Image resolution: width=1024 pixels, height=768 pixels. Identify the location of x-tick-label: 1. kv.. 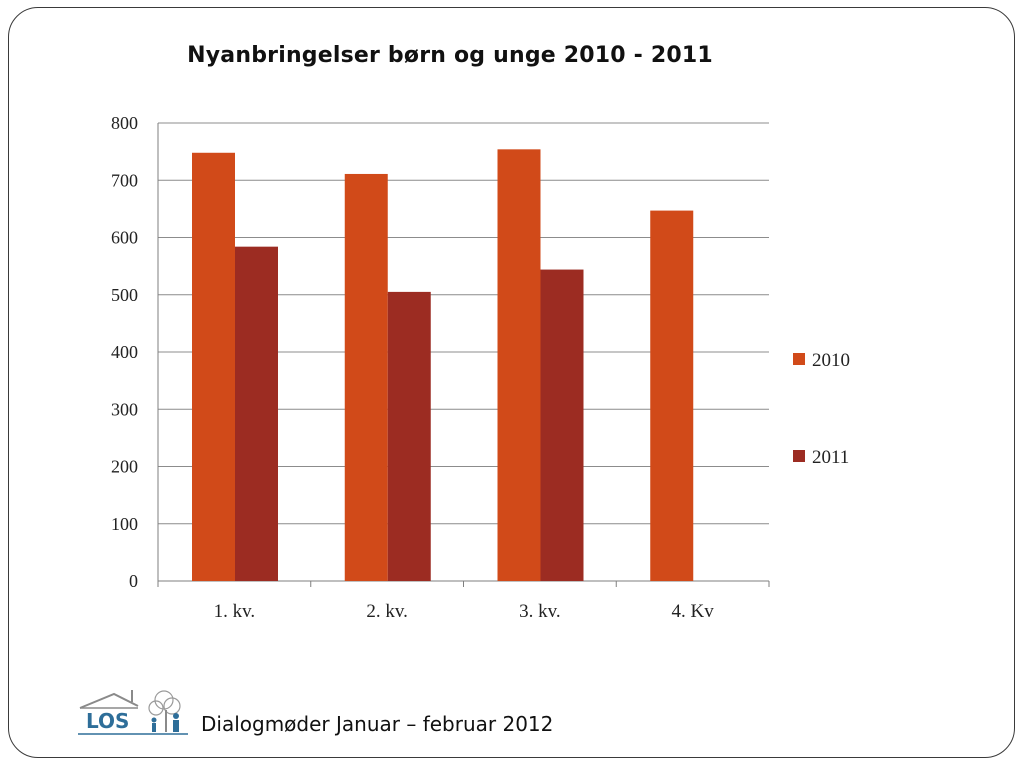
(235, 611).